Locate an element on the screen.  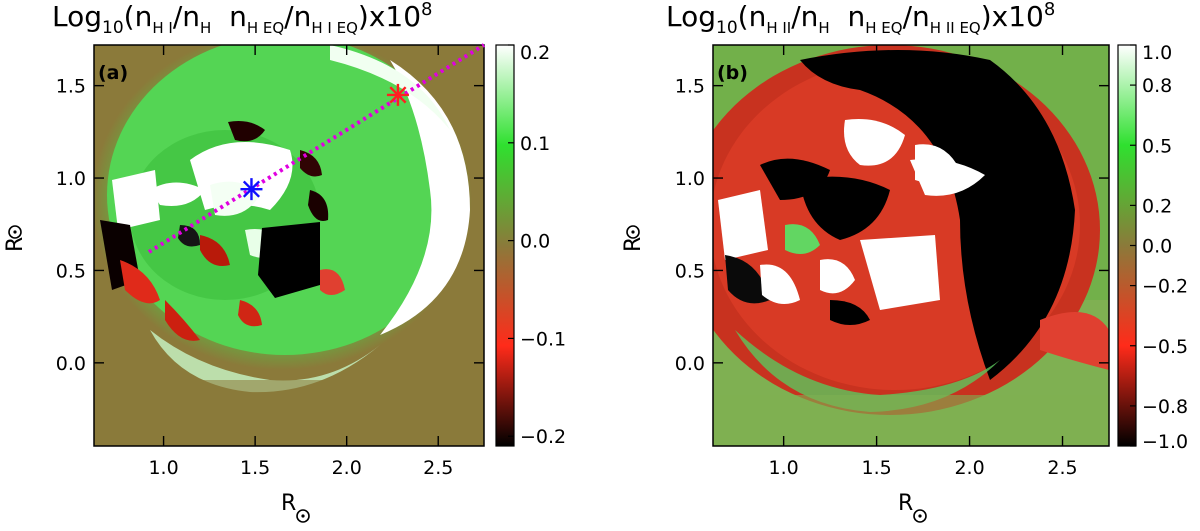
x-axis-label-b: R is located at coordinates (912, 507).